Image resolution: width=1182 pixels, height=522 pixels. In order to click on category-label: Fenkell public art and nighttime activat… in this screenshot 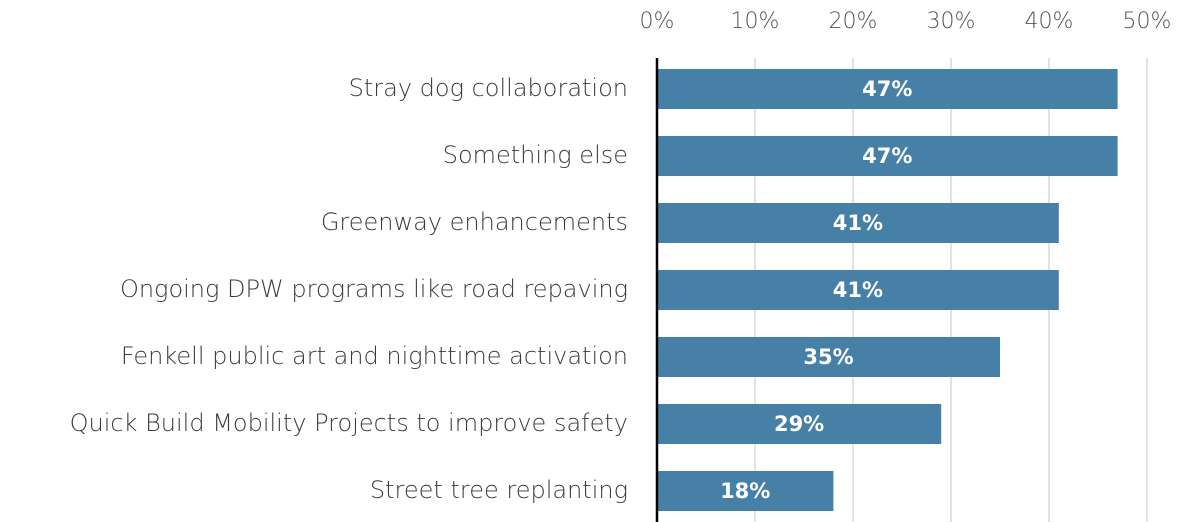, I will do `click(374, 356)`.